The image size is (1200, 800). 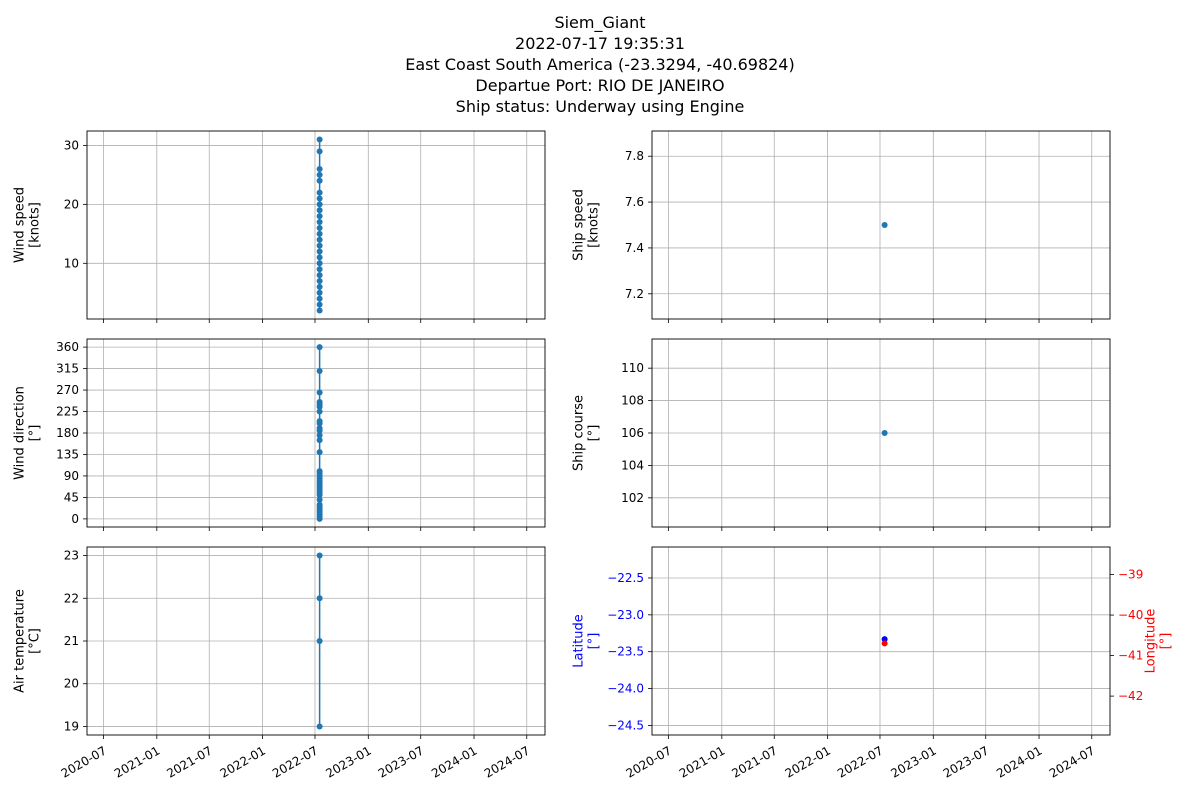 I want to click on x-tick-label: 2022-07, so click(x=860, y=761).